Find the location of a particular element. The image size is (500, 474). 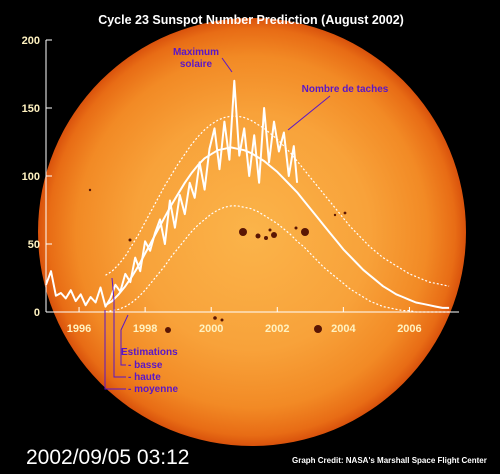

annotation-maximum-line2: solaire is located at coordinates (196, 64).